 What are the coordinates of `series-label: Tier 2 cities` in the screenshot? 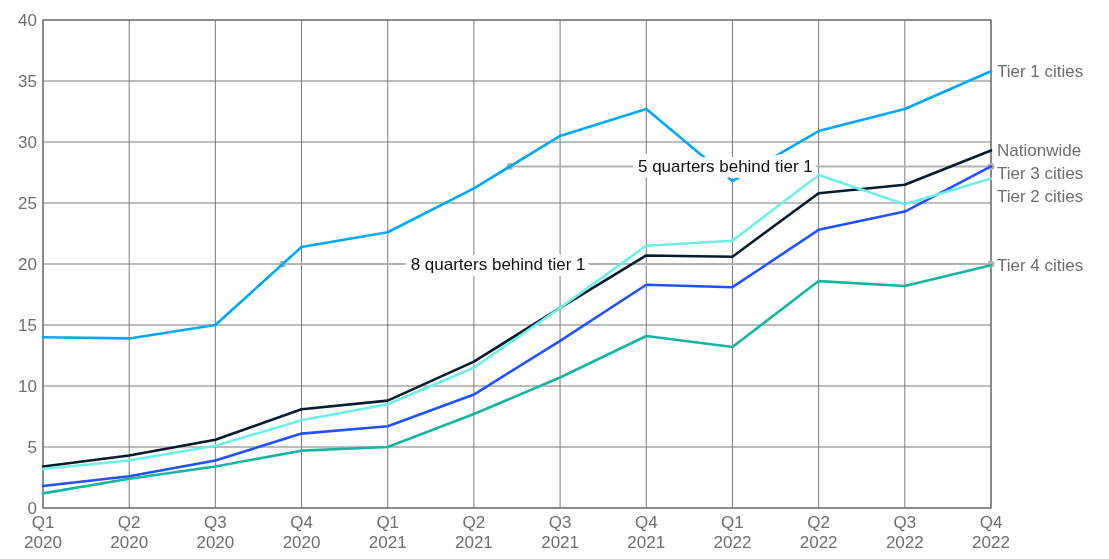 It's located at (1040, 197).